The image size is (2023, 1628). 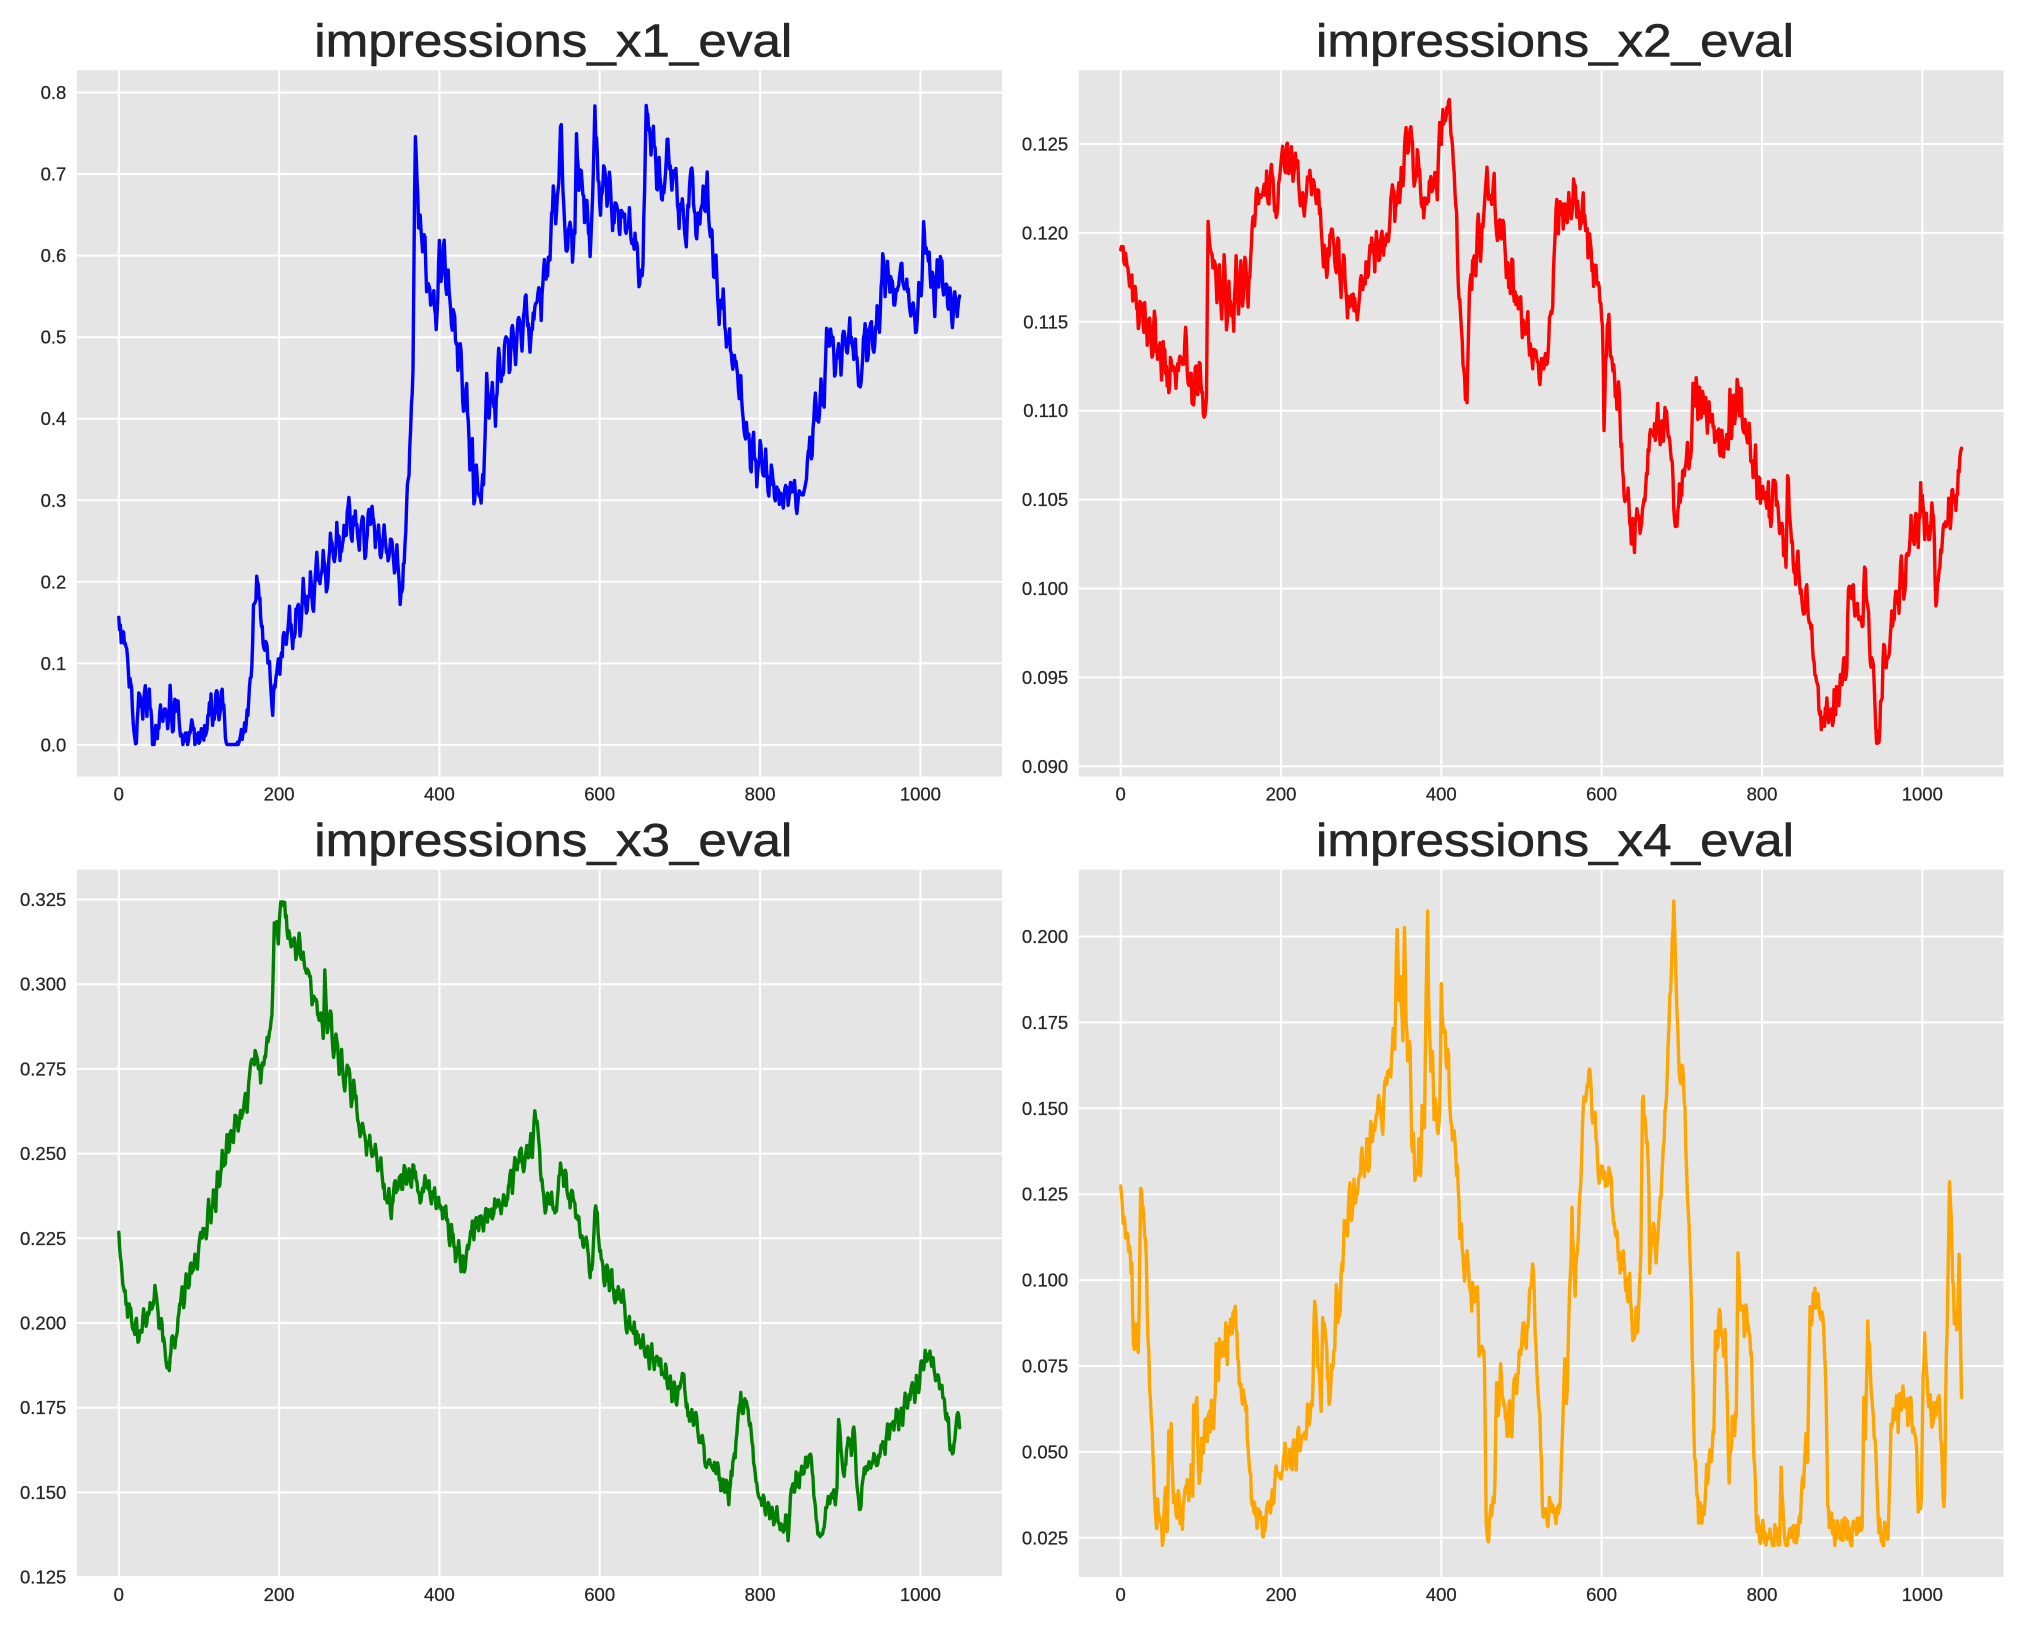 I want to click on svg-text: 0.4, so click(x=54, y=418).